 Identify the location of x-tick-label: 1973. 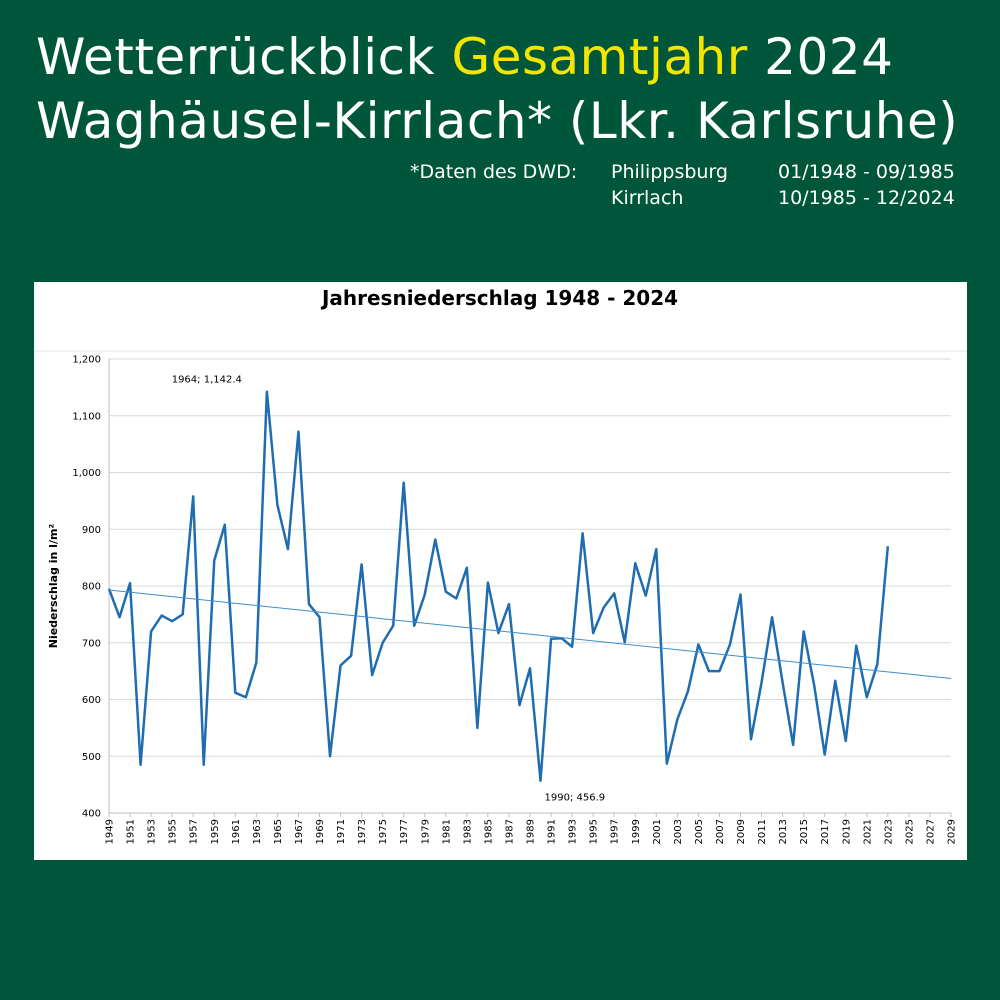
(362, 831).